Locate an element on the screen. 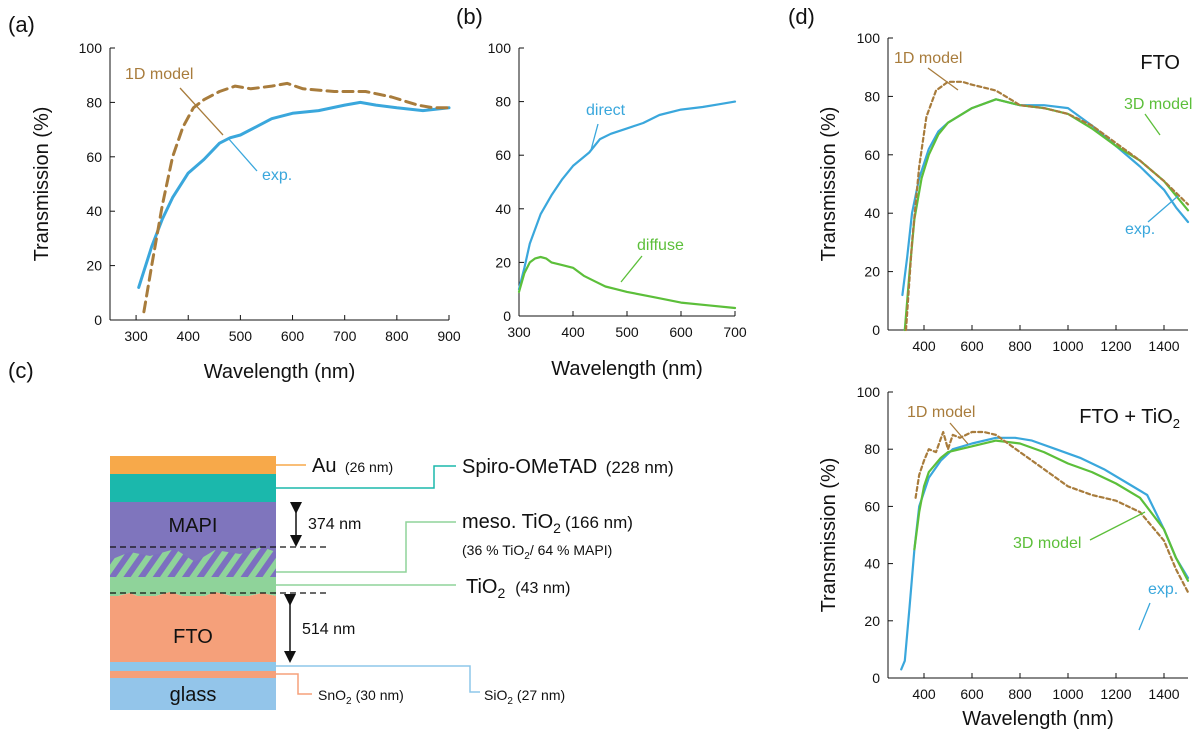 This screenshot has width=1194, height=737. annotation-label: direct is located at coordinates (606, 110).